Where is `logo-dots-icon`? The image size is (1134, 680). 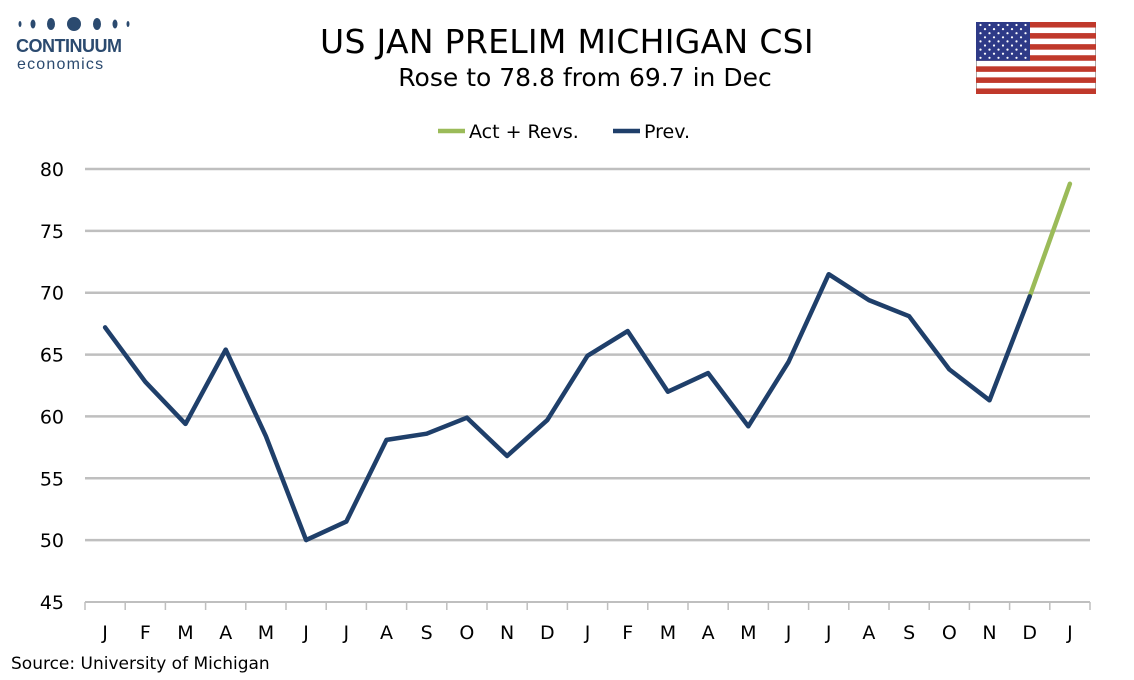 logo-dots-icon is located at coordinates (74, 24).